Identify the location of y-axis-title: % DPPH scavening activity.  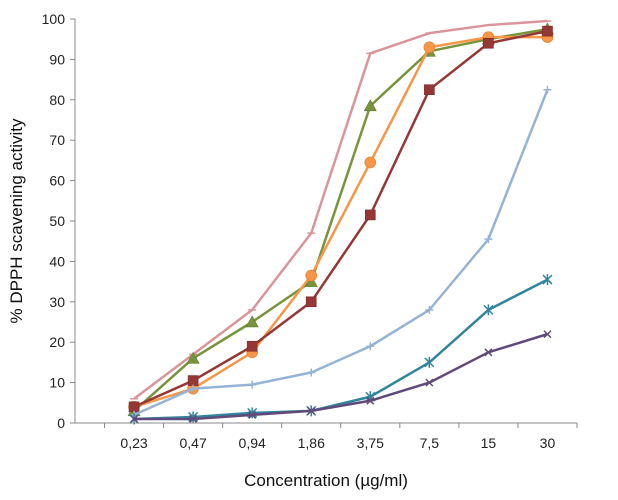
(16, 221).